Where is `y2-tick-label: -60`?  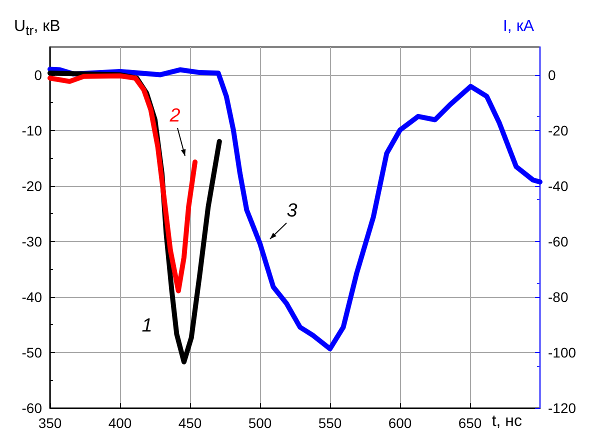
y2-tick-label: -60 is located at coordinates (558, 241).